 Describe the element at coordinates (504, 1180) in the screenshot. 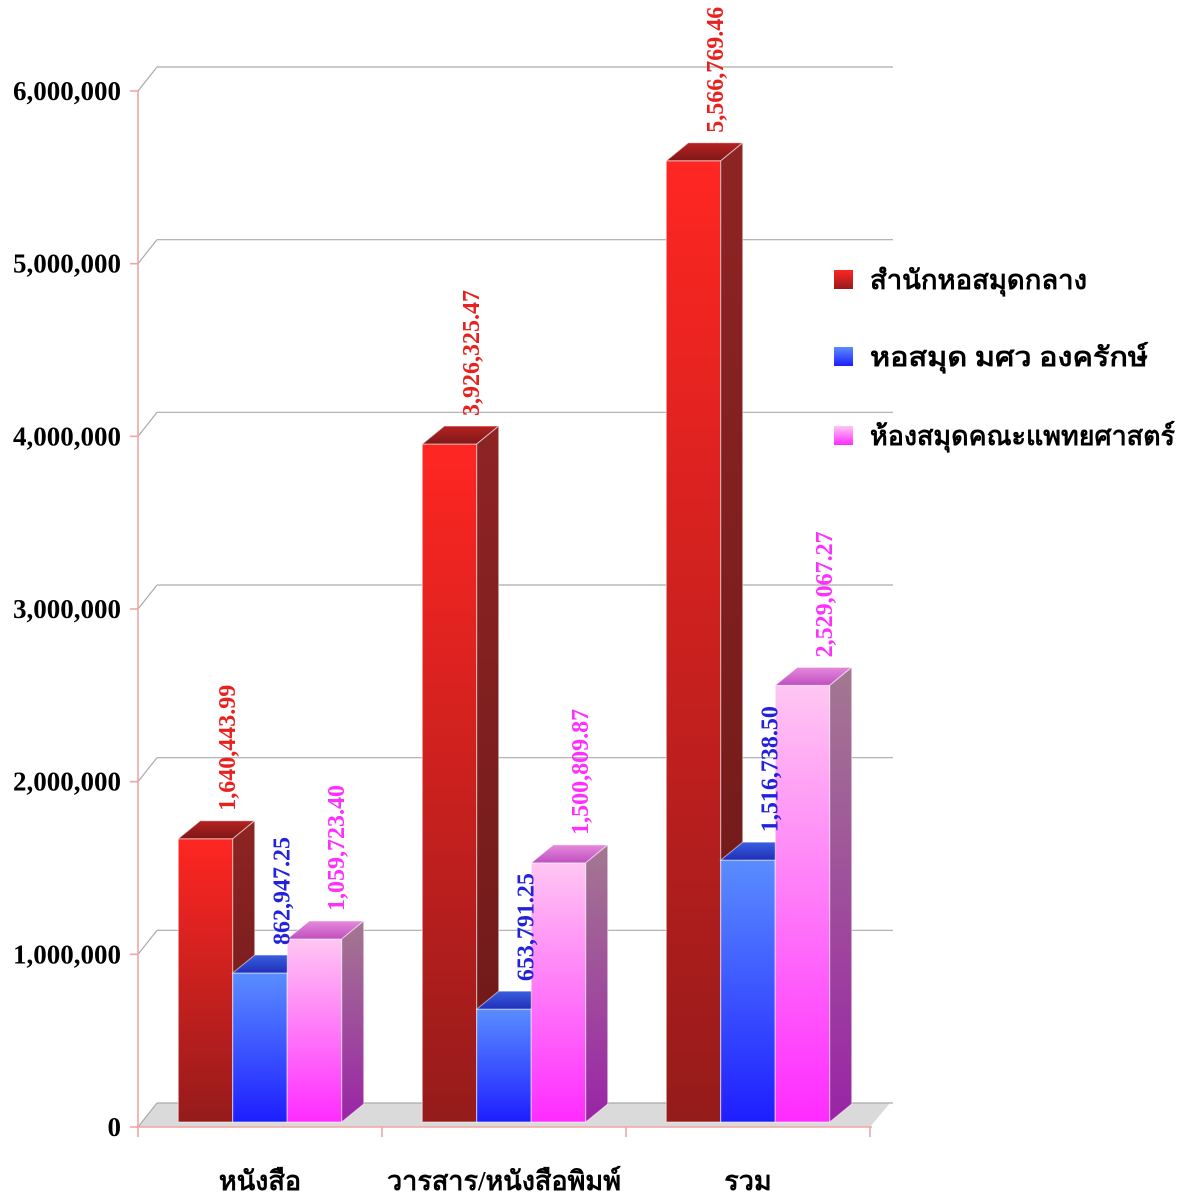

I see `x-axis-category-label: วารสาร/หนังสือพิมพ์` at that location.